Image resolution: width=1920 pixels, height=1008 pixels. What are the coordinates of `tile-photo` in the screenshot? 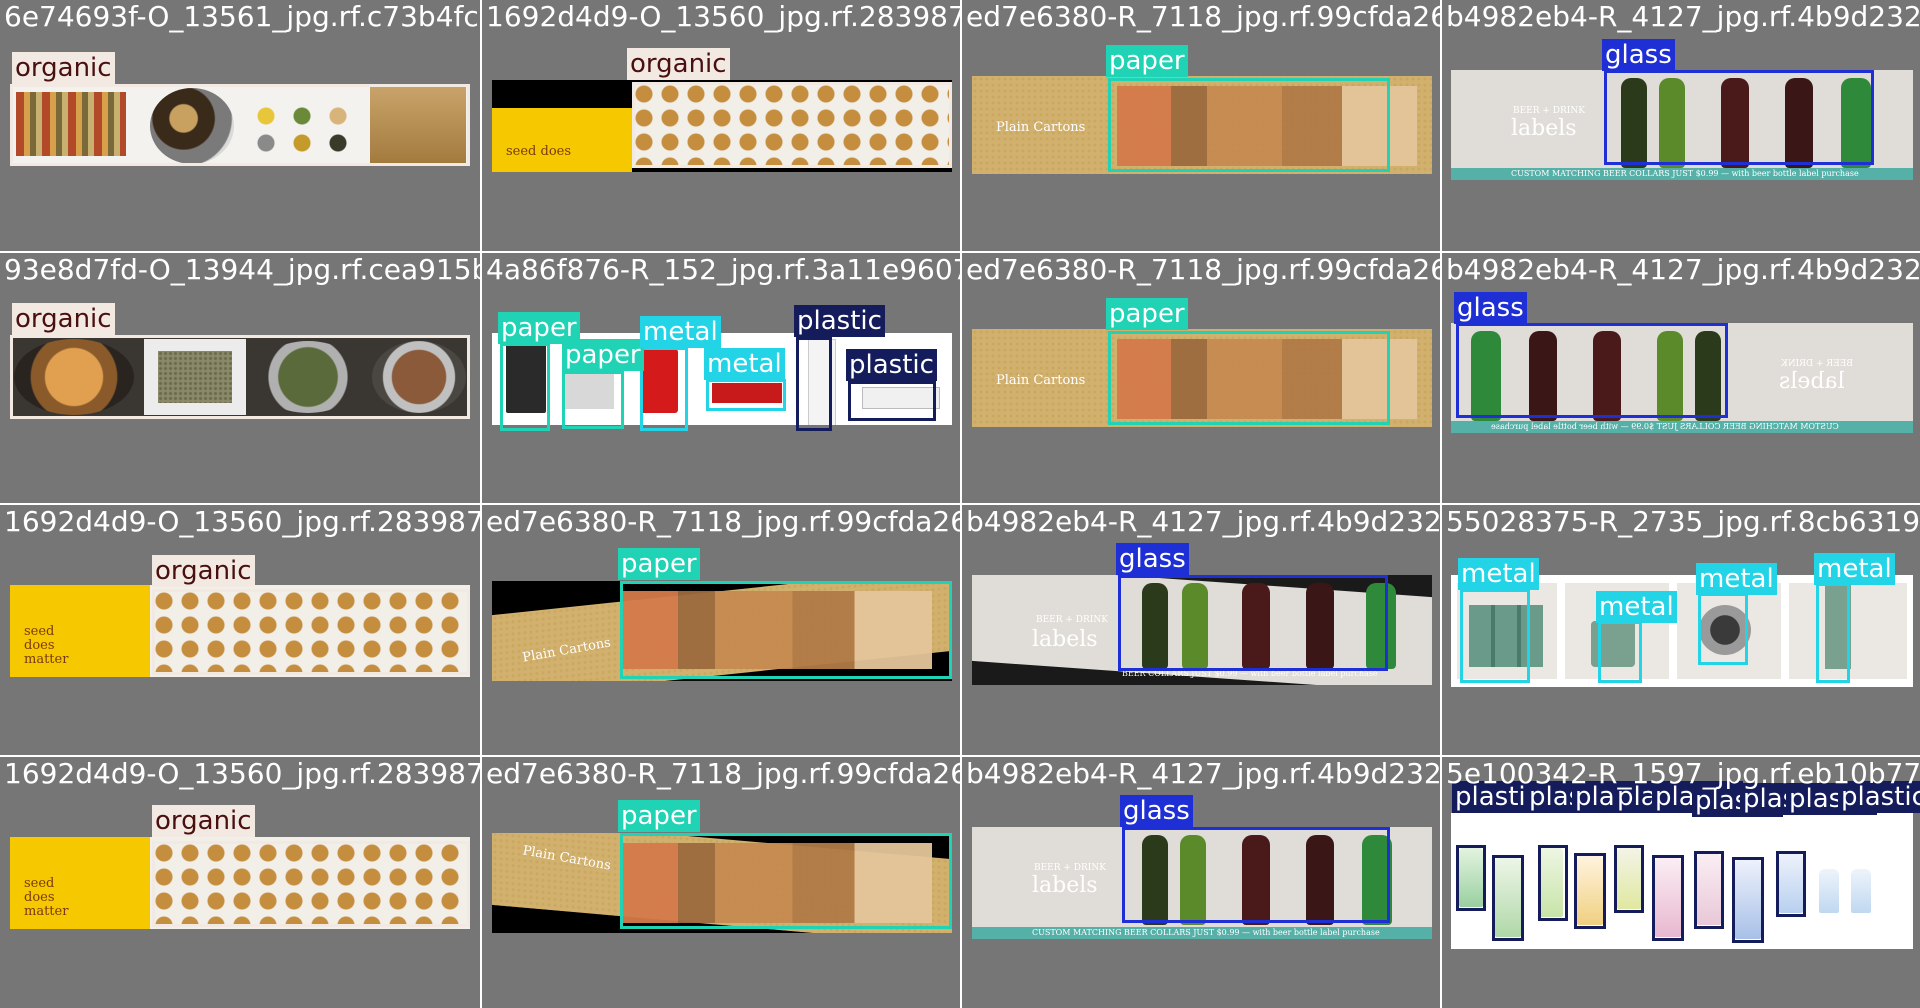 It's located at (240, 125).